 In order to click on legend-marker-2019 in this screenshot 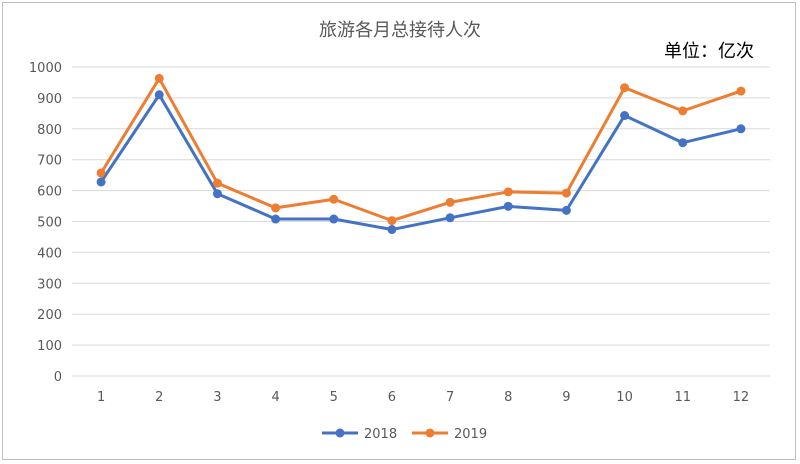, I will do `click(430, 433)`.